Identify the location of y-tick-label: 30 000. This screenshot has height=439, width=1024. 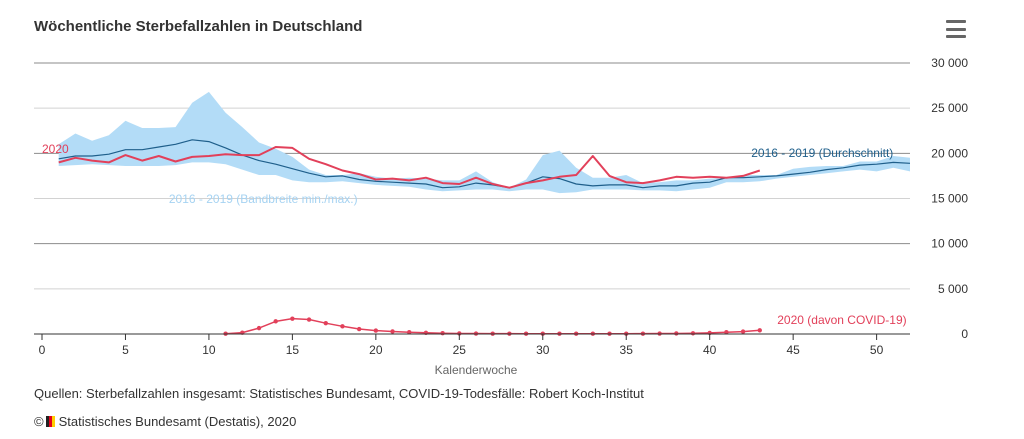
(949, 63).